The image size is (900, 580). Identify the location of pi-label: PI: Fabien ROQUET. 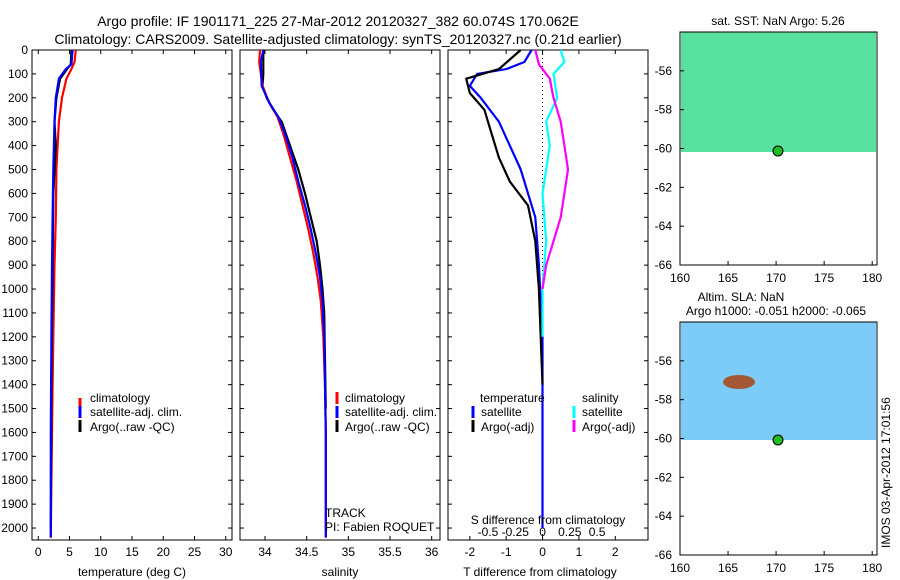
(380, 527).